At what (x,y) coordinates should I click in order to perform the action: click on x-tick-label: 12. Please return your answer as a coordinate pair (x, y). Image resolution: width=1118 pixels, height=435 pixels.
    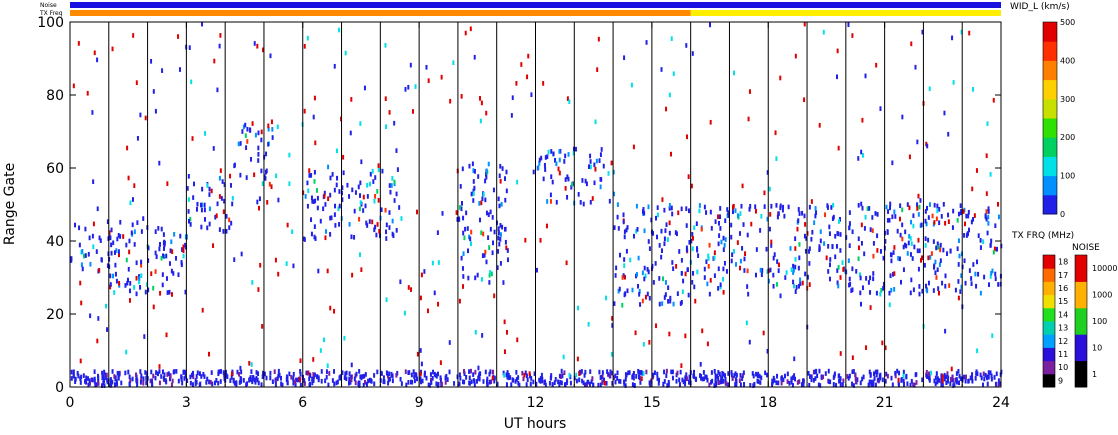
    Looking at the image, I should click on (536, 403).